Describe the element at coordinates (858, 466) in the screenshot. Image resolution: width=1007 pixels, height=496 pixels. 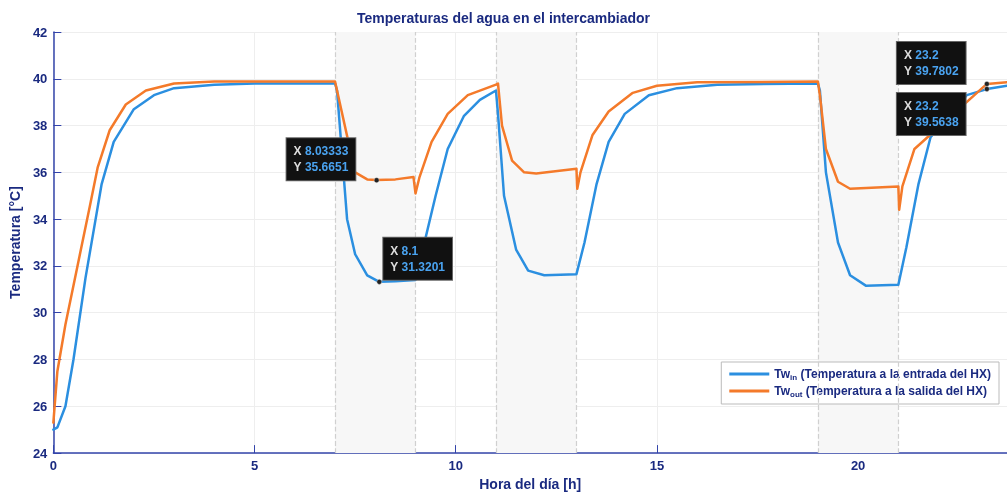
I see `x-tick-label: 20` at that location.